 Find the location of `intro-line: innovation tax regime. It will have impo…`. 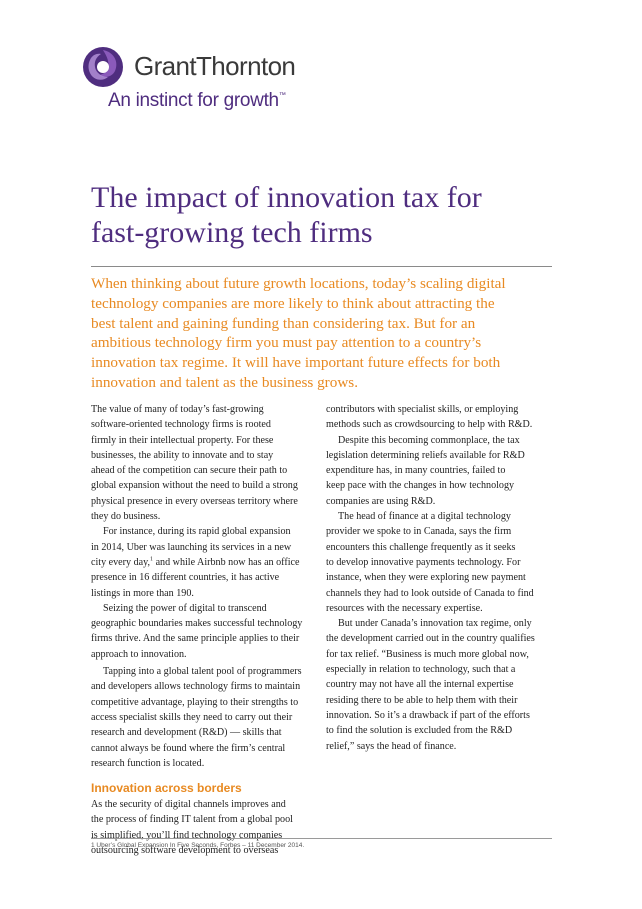

intro-line: innovation tax regime. It will have impo… is located at coordinates (296, 363).